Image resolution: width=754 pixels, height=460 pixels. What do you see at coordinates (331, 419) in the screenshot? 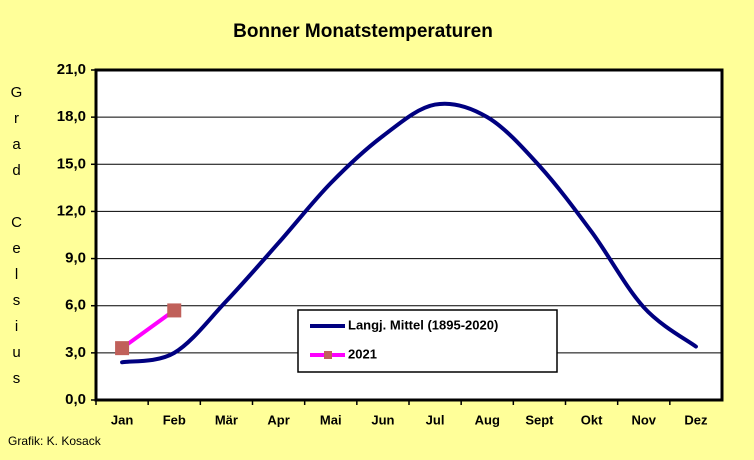
I see `x-tick-label: Mai` at bounding box center [331, 419].